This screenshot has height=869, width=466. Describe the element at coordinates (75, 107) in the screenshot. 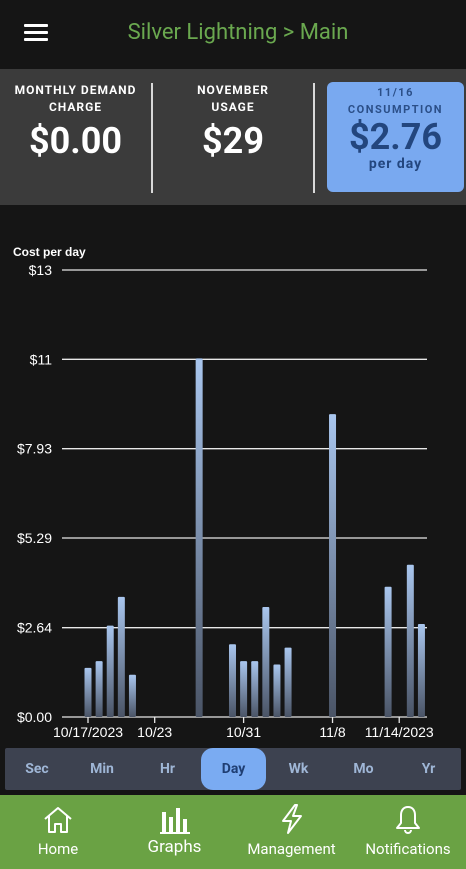

I see `demand-label-line2: CHARGE` at that location.